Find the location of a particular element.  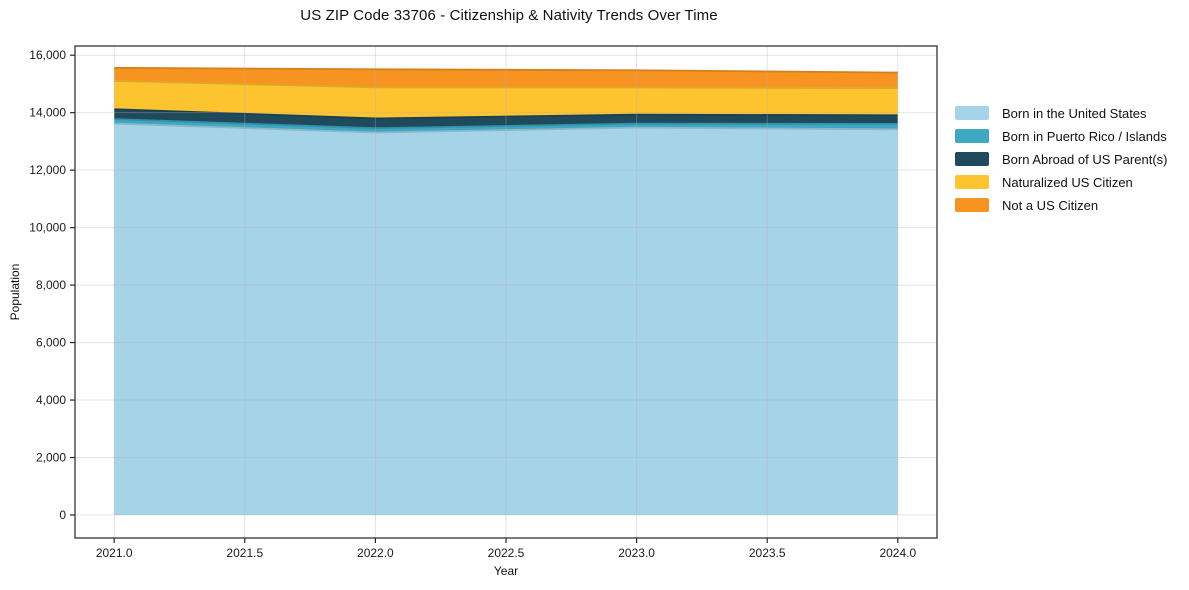

legend-item-not-a-us-citizen: Not a US Citizen is located at coordinates (1061, 205).